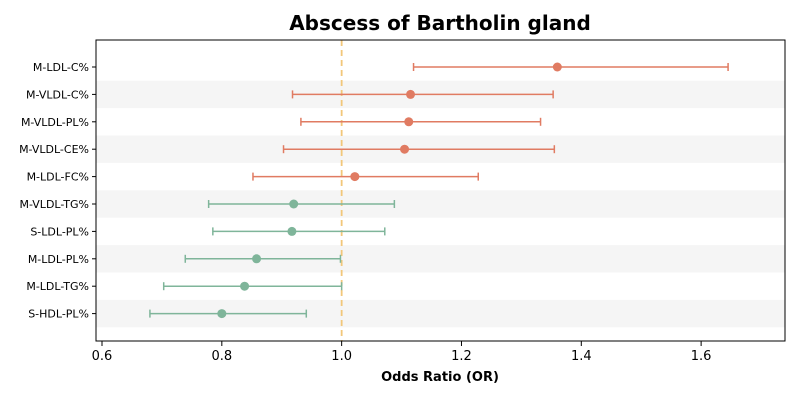  What do you see at coordinates (58, 259) in the screenshot?
I see `y-tick-label: M-LDL-PL%` at bounding box center [58, 259].